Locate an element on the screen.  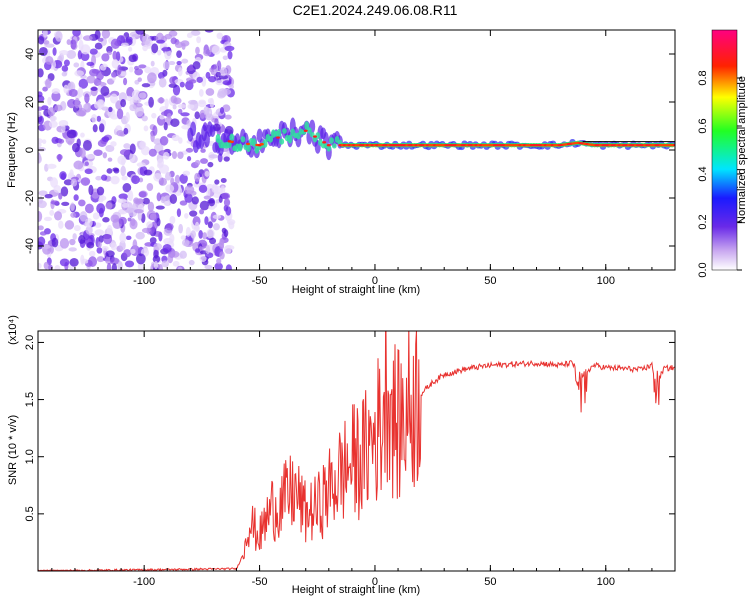
snr-y-scale-label: (x10⁴) is located at coordinates (13, 330).